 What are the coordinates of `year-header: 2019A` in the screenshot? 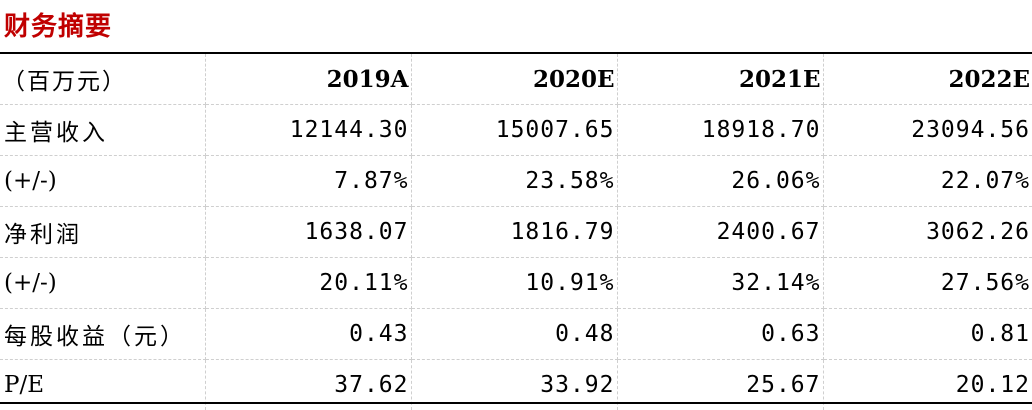 It's located at (308, 79).